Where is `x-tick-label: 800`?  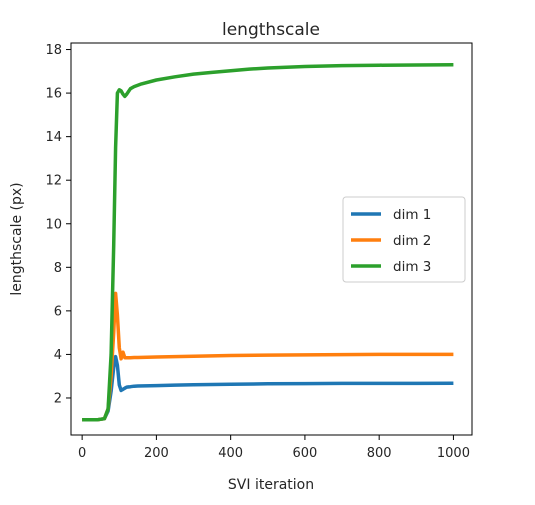
x-tick-label: 800 is located at coordinates (379, 453).